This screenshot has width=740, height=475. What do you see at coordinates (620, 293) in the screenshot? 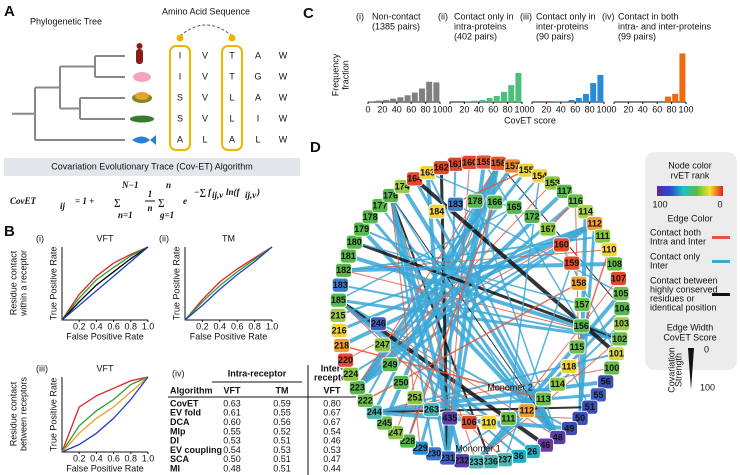
I see `node-label: 105` at bounding box center [620, 293].